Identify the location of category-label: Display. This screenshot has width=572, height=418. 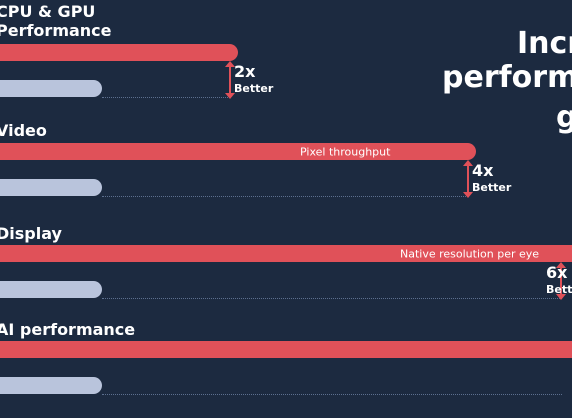
(31, 233).